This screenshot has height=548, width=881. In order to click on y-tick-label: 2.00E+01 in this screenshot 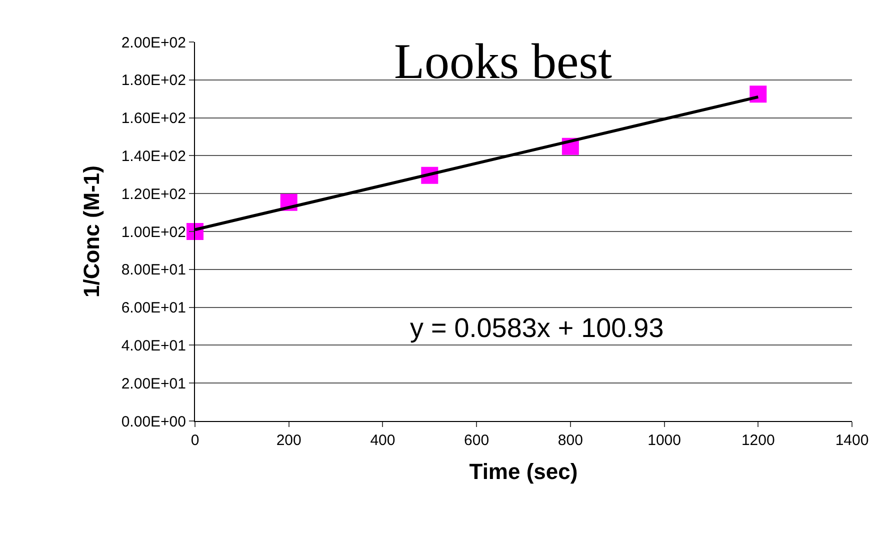, I will do `click(153, 383)`.